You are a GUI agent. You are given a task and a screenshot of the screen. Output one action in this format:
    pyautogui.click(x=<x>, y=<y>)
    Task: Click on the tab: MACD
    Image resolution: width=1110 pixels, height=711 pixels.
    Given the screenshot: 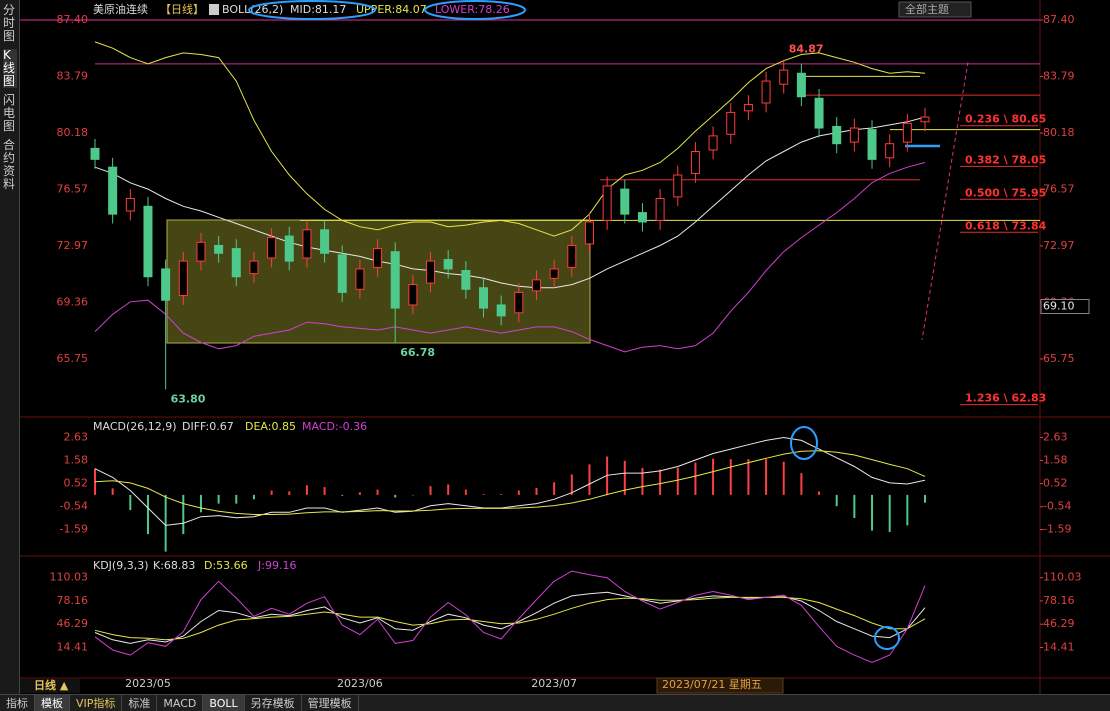 What is the action you would take?
    pyautogui.click(x=180, y=703)
    